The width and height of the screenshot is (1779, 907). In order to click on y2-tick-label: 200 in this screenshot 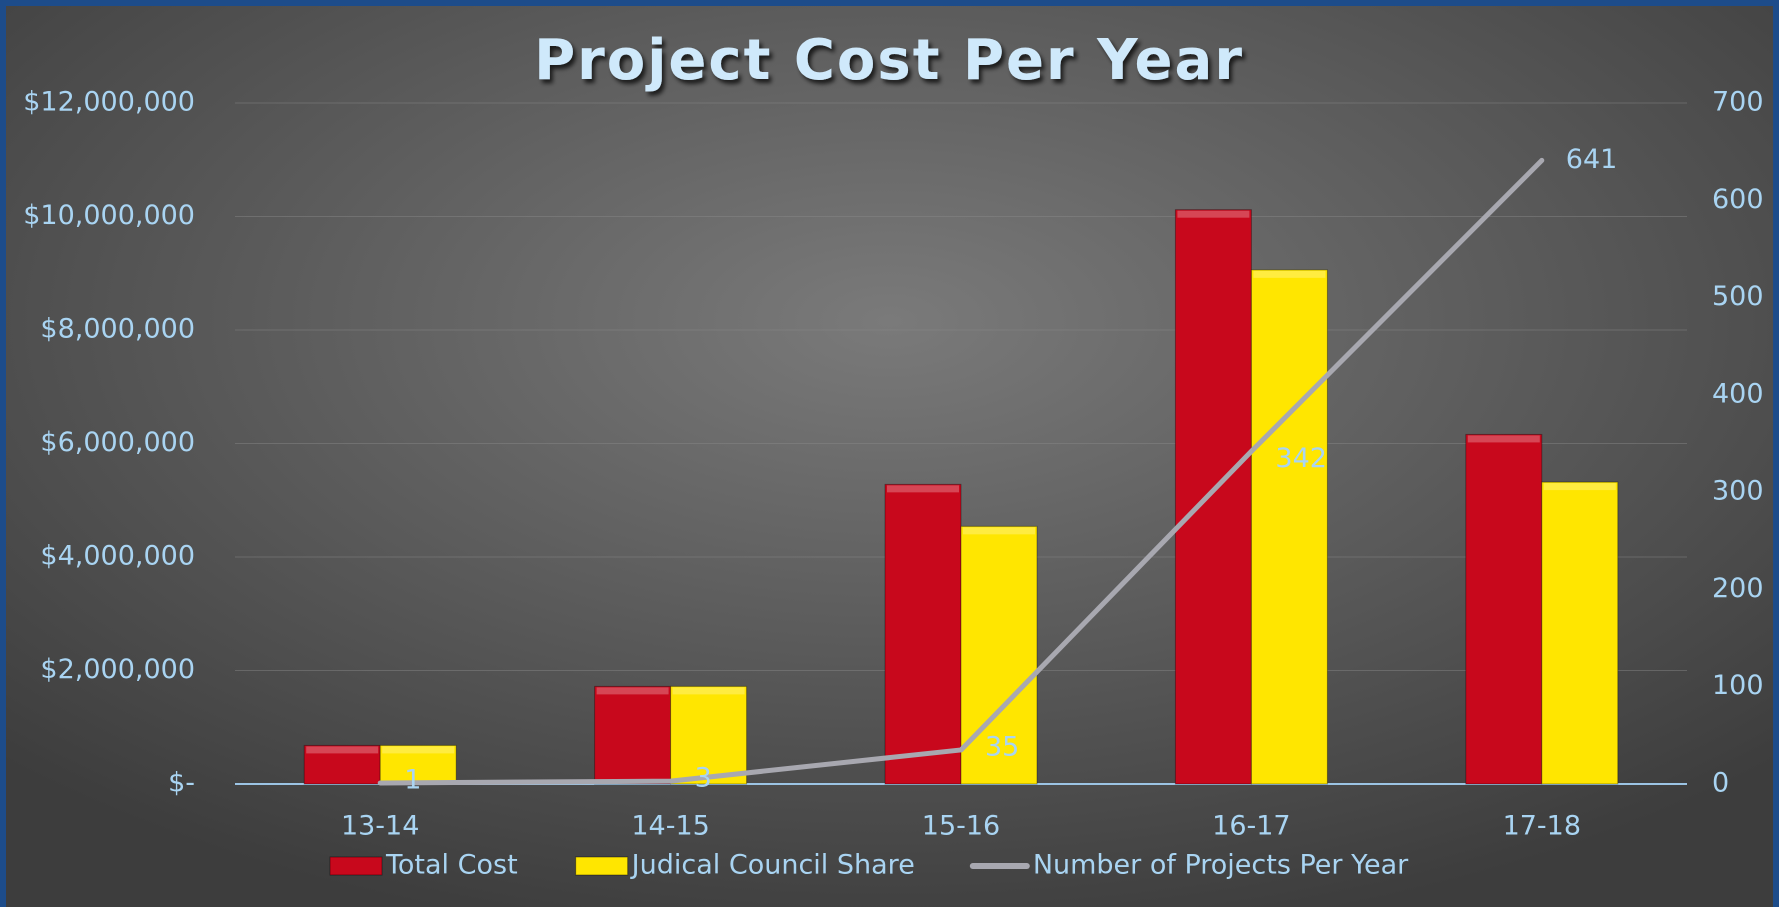, I will do `click(1738, 588)`.